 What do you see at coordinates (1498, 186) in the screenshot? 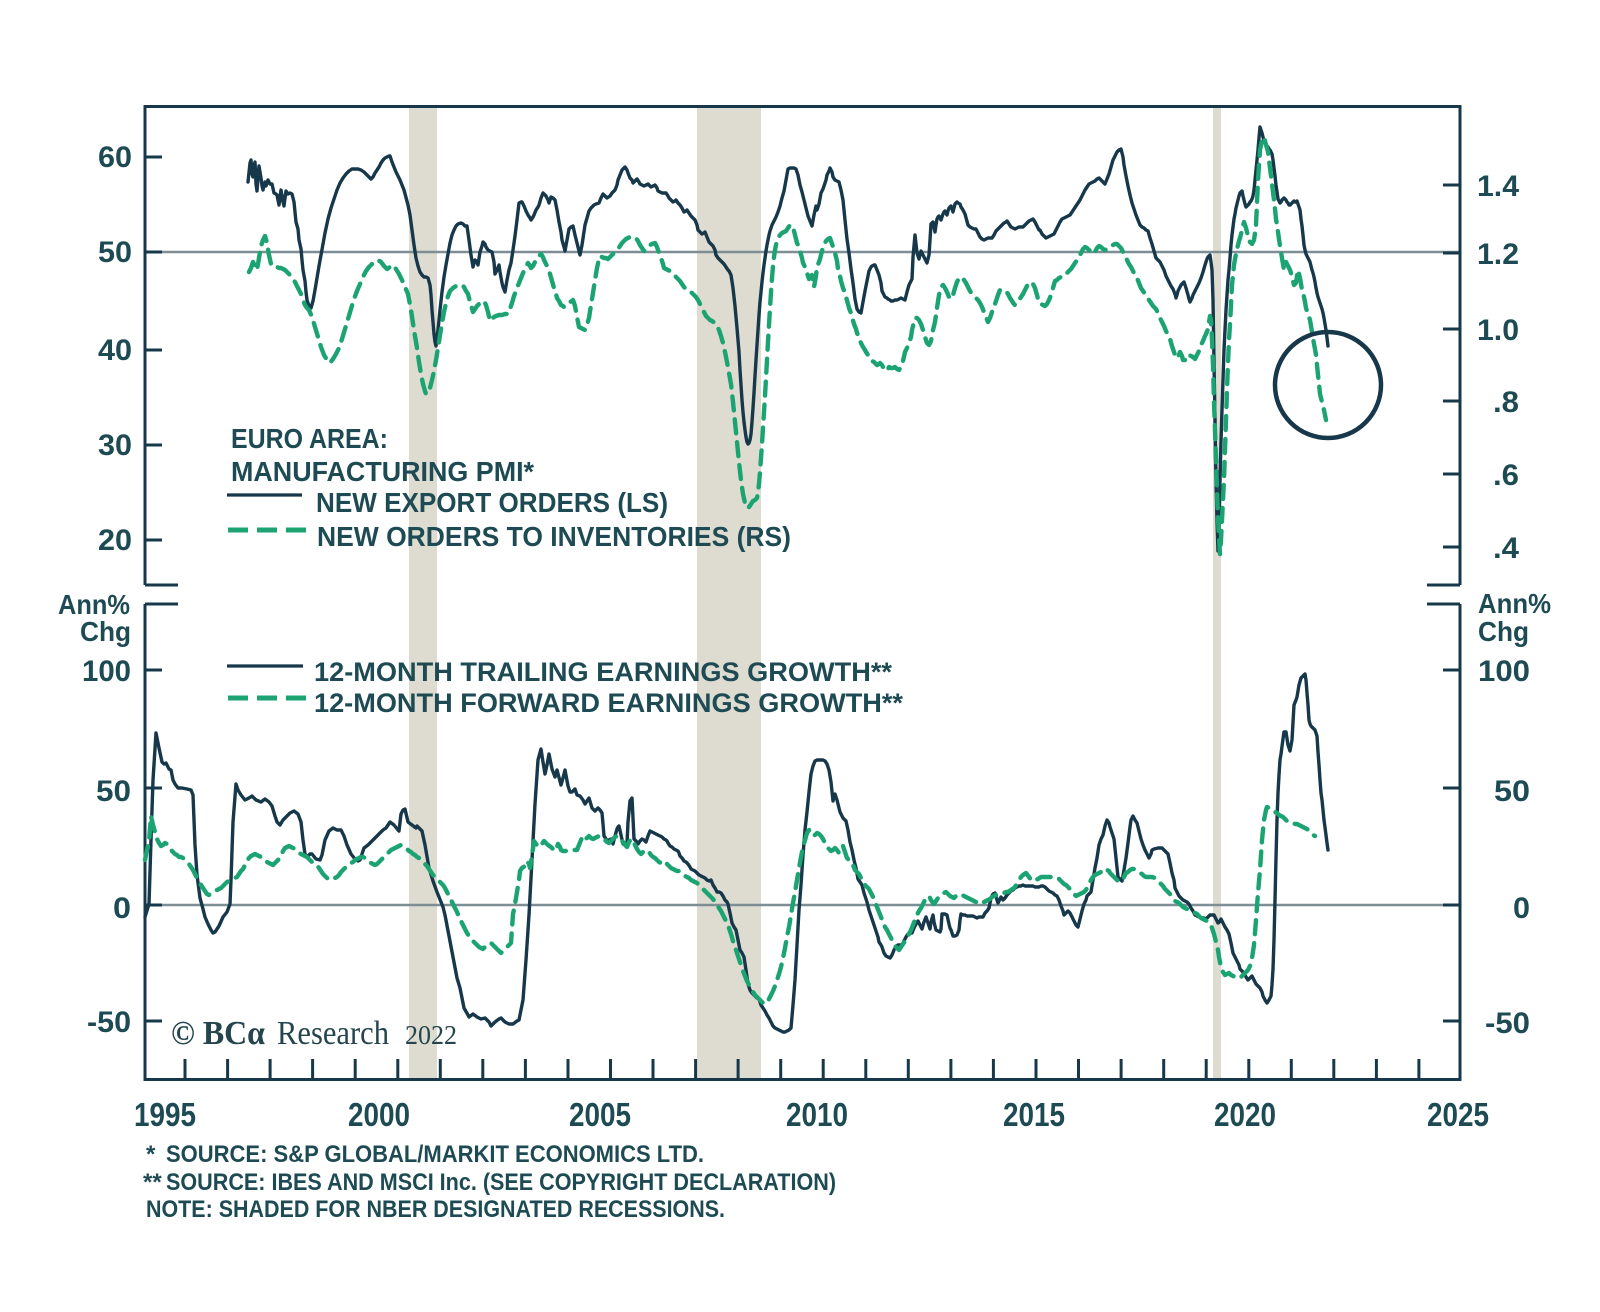
I see `svg-text: 1.4` at bounding box center [1498, 186].